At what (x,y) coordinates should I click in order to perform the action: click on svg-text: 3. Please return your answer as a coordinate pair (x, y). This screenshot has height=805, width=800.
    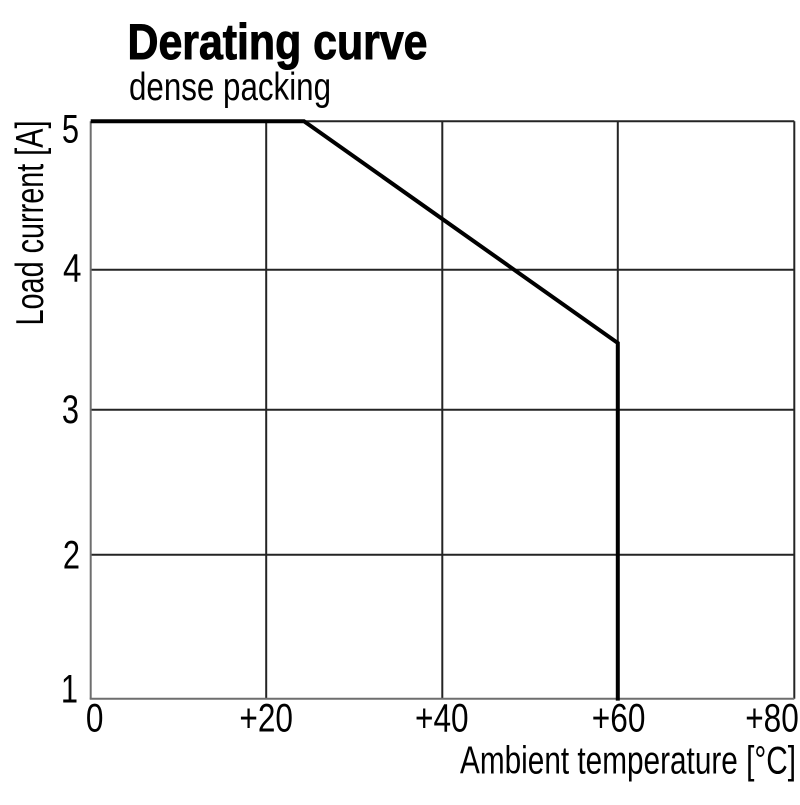
    Looking at the image, I should click on (70, 409).